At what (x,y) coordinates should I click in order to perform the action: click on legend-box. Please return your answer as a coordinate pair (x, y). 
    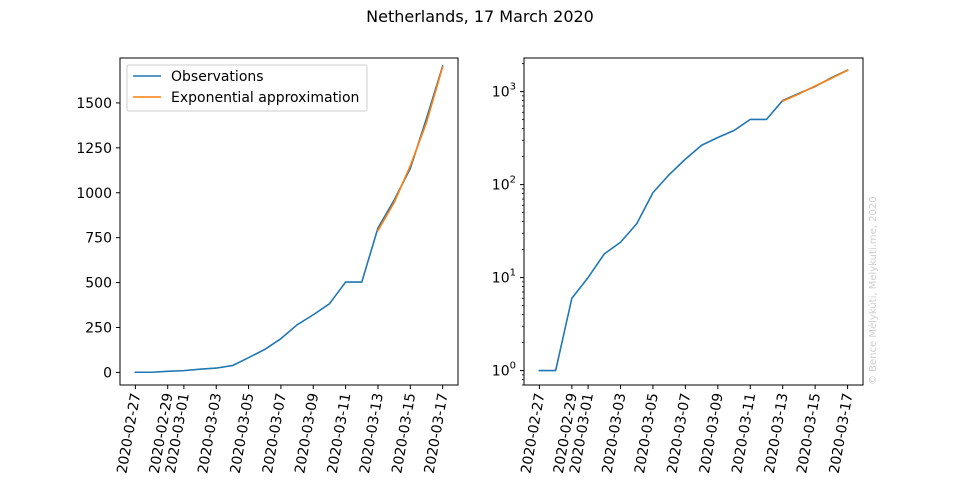
    Looking at the image, I should click on (247, 88).